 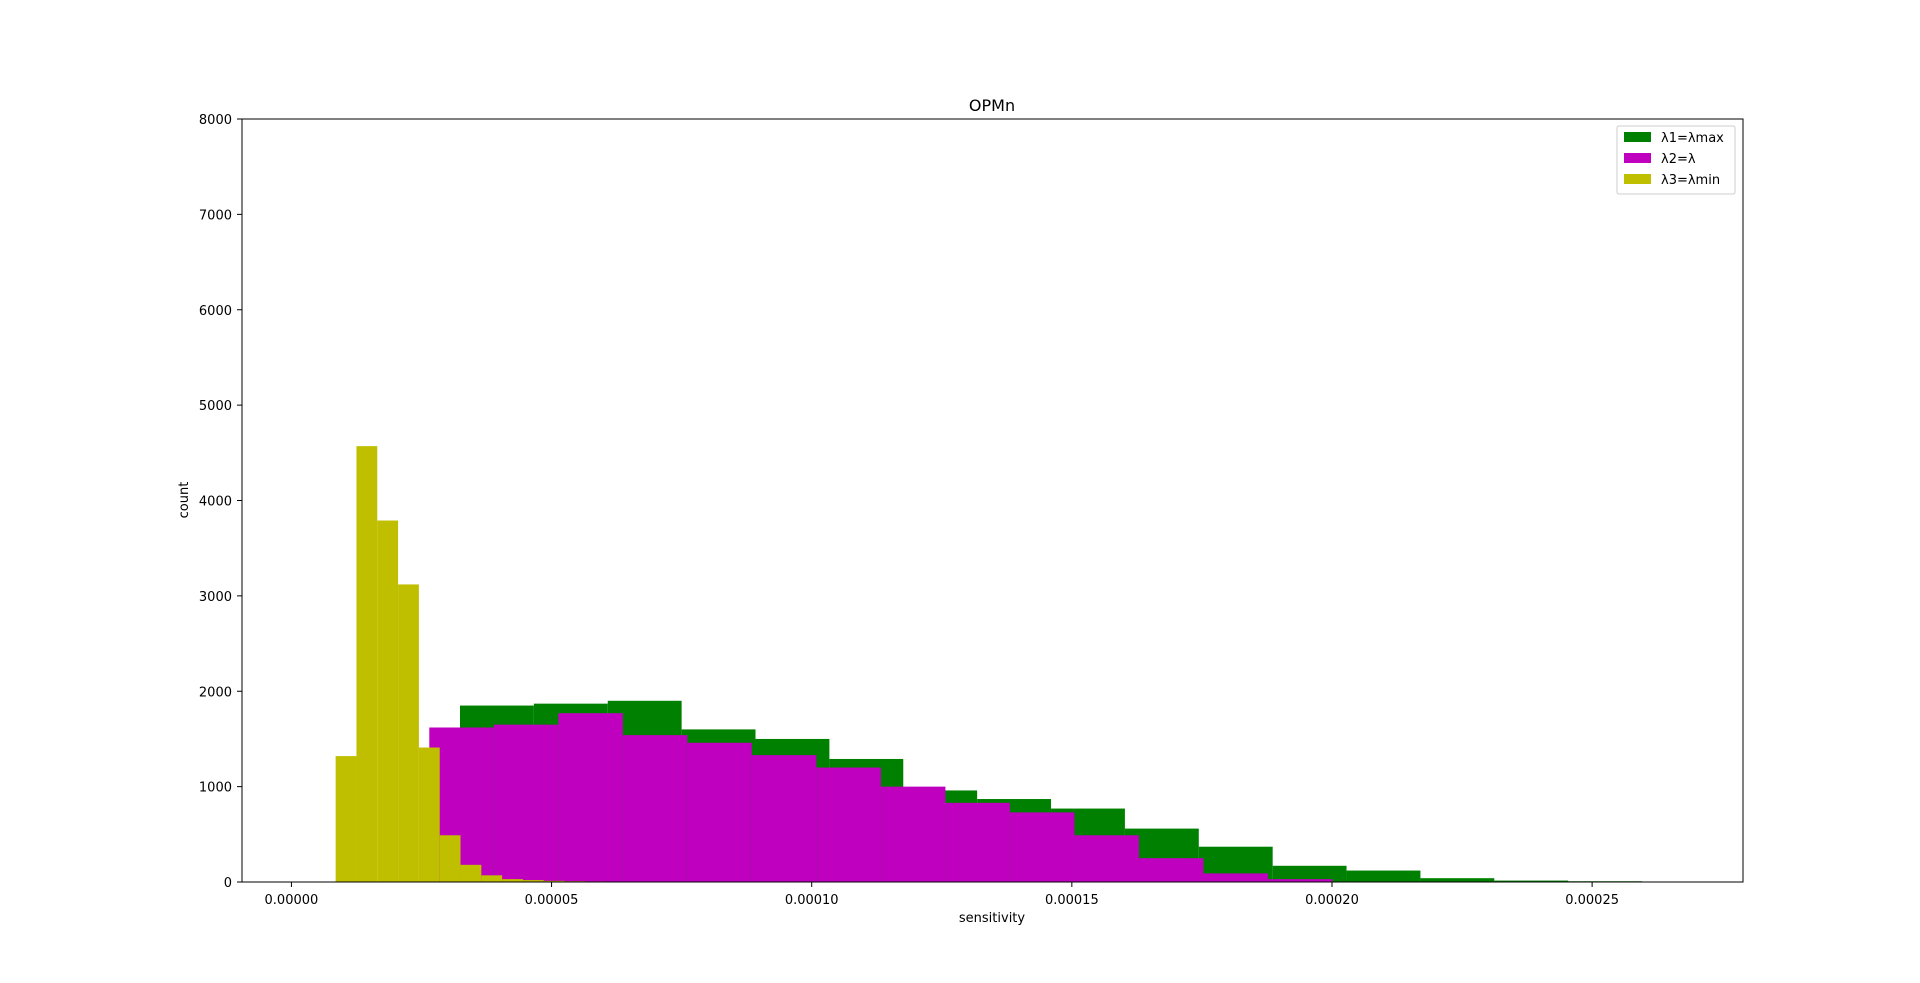 What do you see at coordinates (215, 692) in the screenshot?
I see `y-tick-label: 2000` at bounding box center [215, 692].